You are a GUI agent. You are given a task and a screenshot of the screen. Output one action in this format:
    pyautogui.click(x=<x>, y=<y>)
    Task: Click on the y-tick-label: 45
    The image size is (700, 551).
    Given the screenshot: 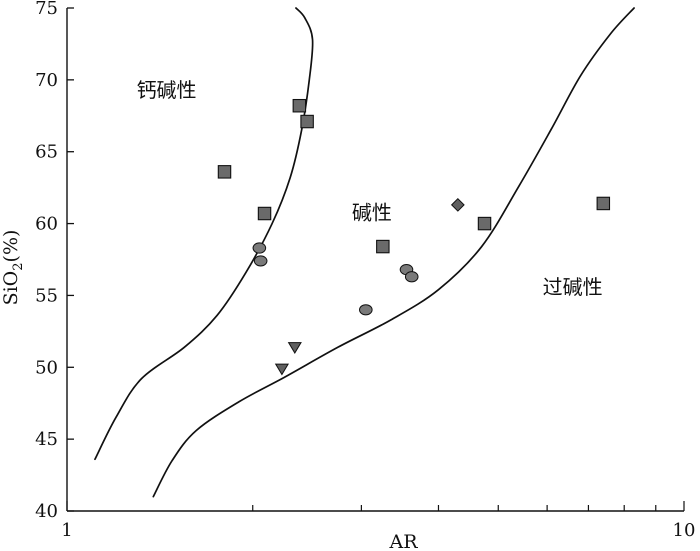 What is the action you would take?
    pyautogui.click(x=46, y=439)
    